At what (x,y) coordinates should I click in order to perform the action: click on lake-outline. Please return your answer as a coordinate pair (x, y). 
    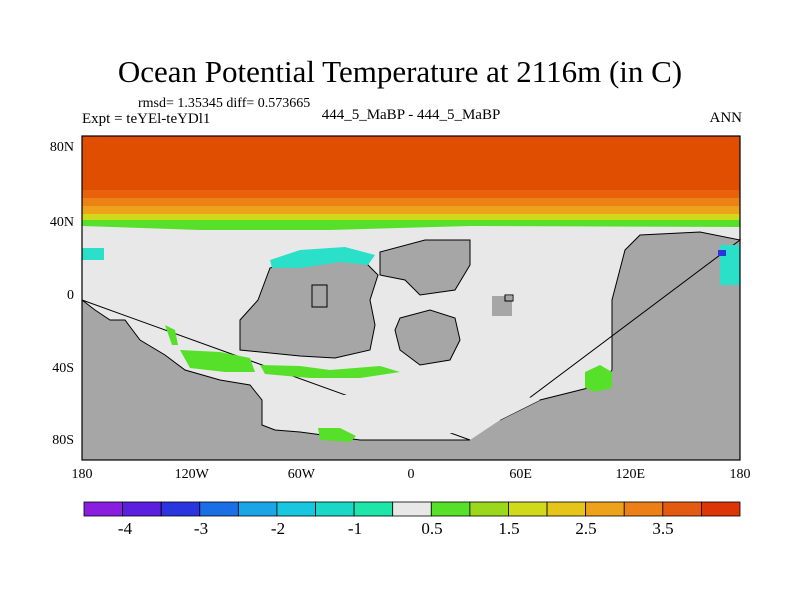
    Looking at the image, I should click on (319, 296).